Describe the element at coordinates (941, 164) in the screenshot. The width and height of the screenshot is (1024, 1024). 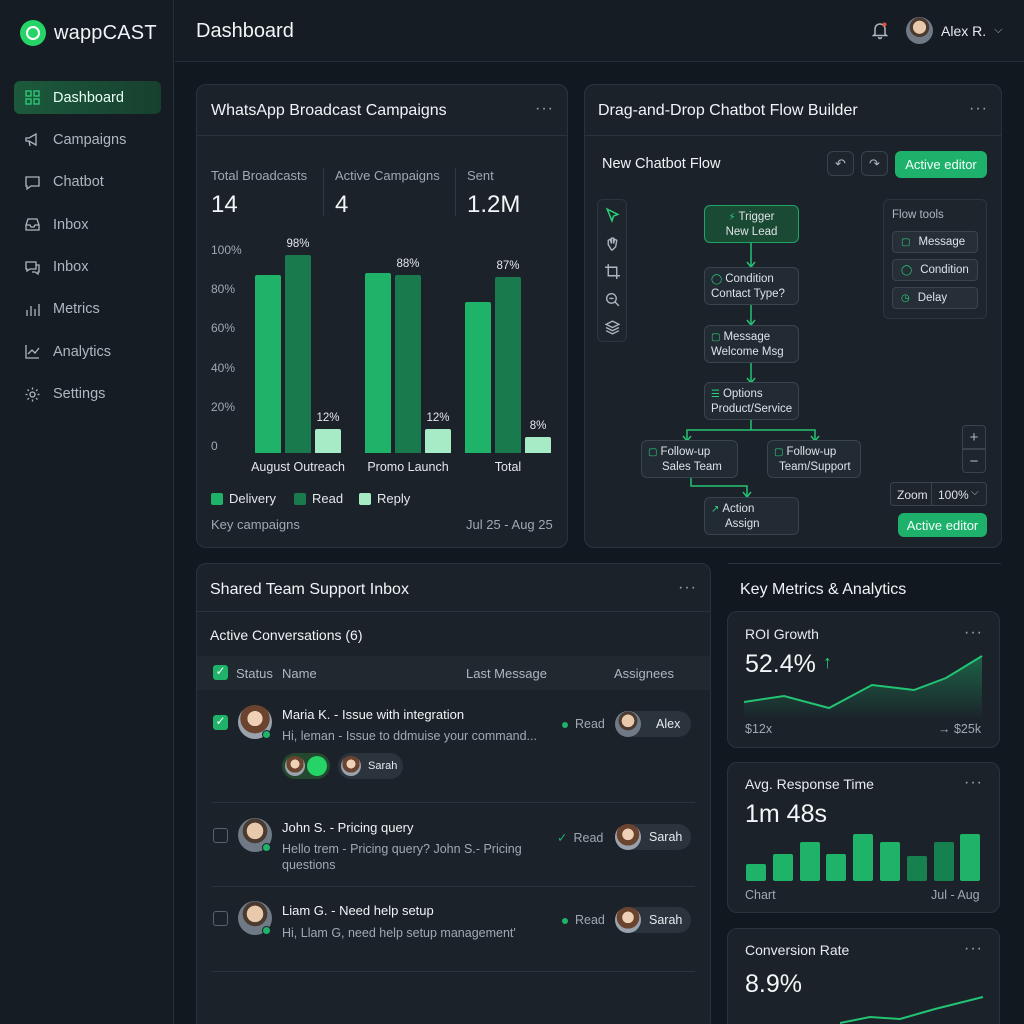
I see `active-editor-button: Active editor` at that location.